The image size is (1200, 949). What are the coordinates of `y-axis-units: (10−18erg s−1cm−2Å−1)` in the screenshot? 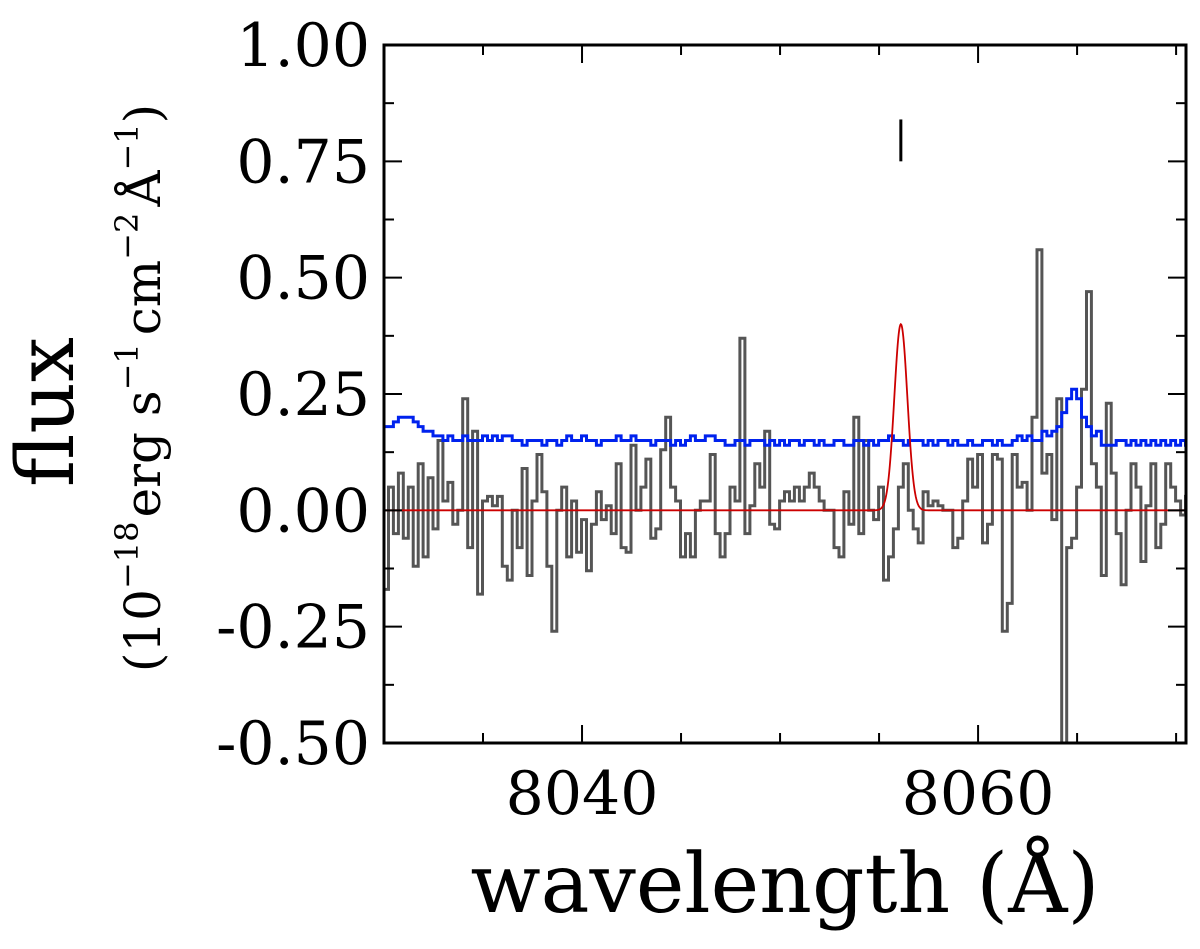 It's located at (140, 388).